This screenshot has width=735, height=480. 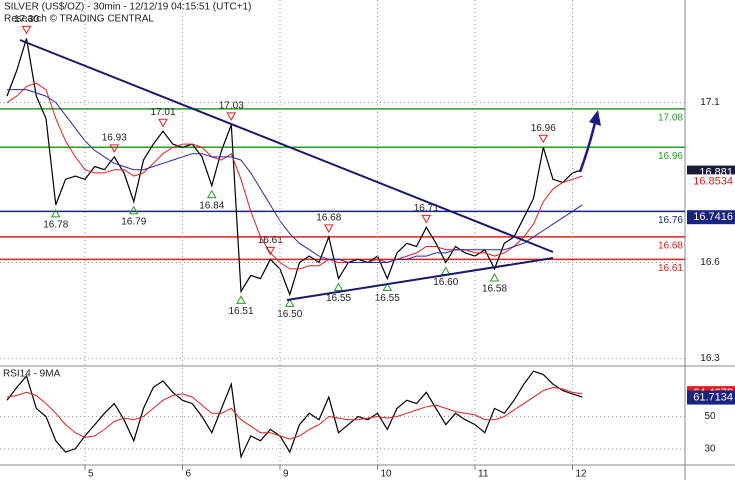 I want to click on x-tick-label: 12, so click(x=582, y=474).